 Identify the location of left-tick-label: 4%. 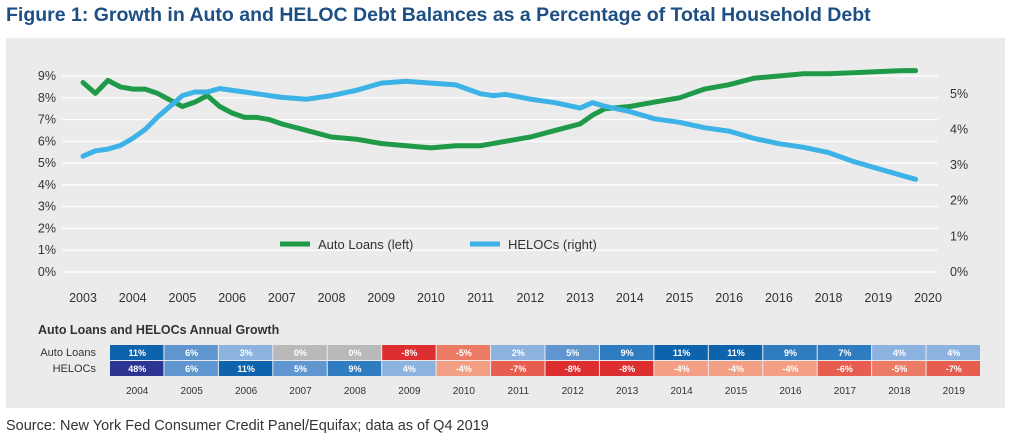
(47, 185).